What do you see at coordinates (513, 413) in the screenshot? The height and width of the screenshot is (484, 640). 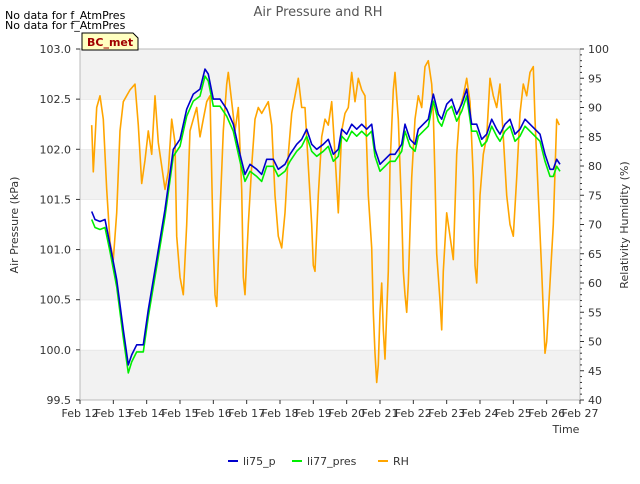 I see `x-tick-label: Feb 25` at bounding box center [513, 413].